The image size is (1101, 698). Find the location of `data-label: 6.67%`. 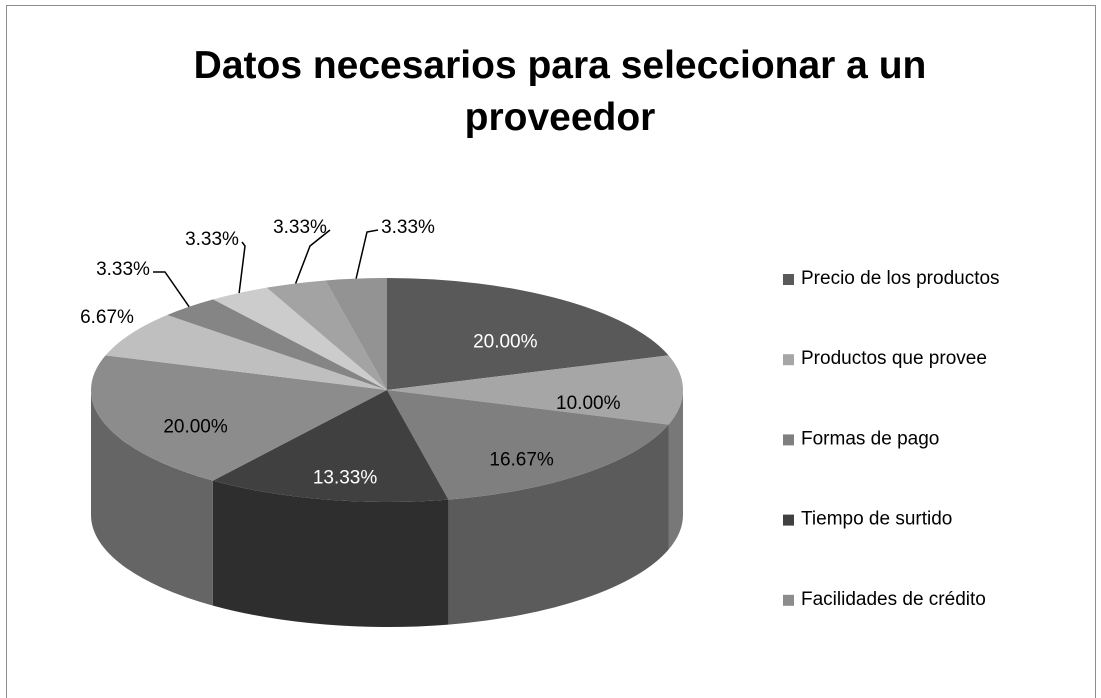

data-label: 6.67% is located at coordinates (107, 317).